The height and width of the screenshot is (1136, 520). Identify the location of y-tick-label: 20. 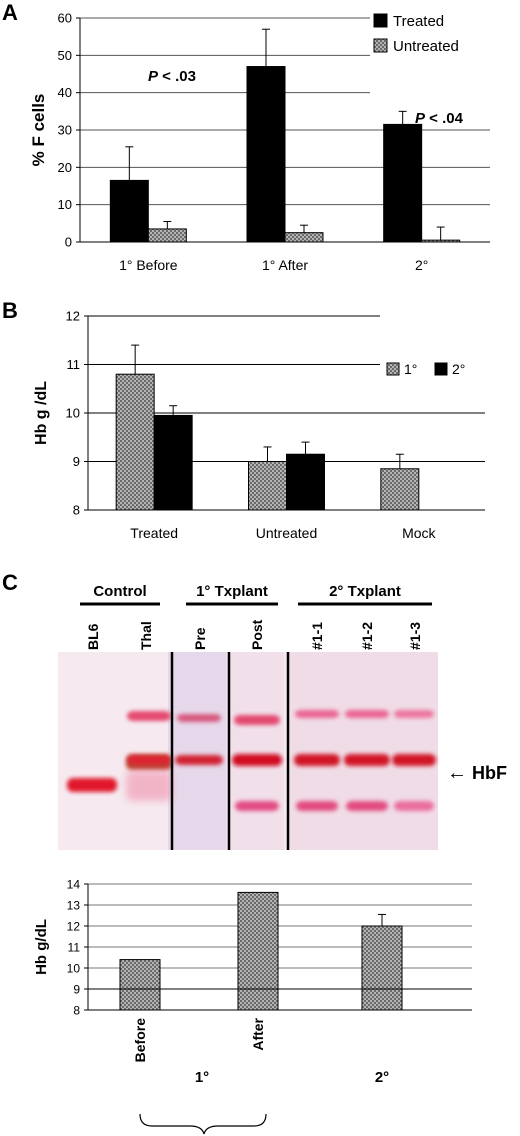
(65, 167).